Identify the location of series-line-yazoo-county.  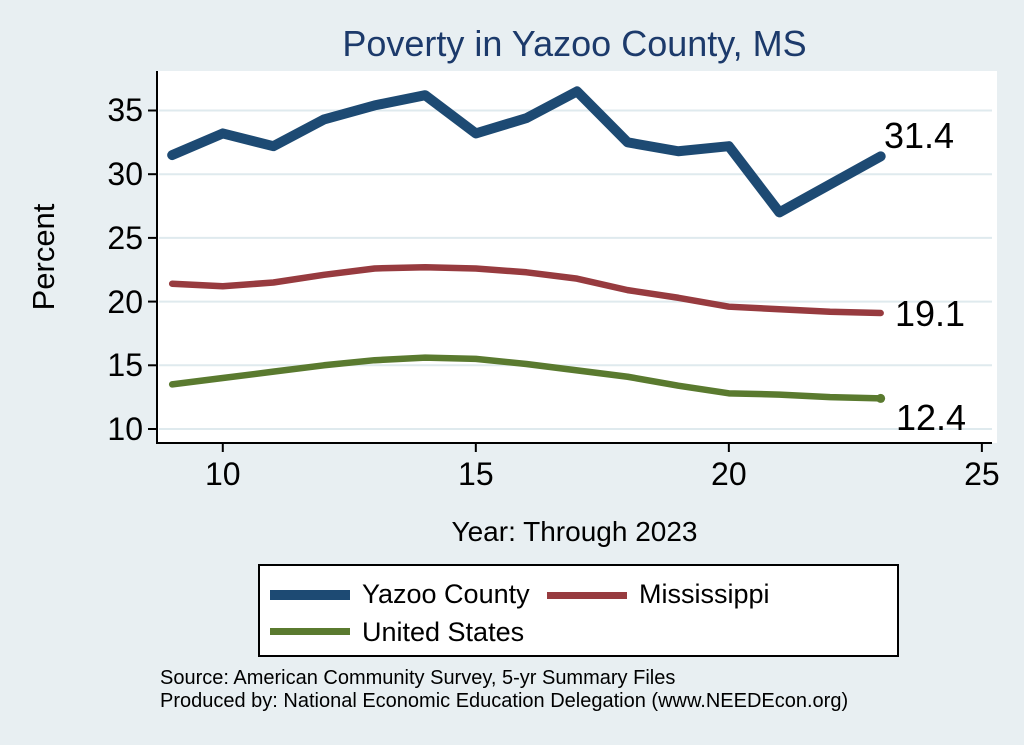
(526, 152).